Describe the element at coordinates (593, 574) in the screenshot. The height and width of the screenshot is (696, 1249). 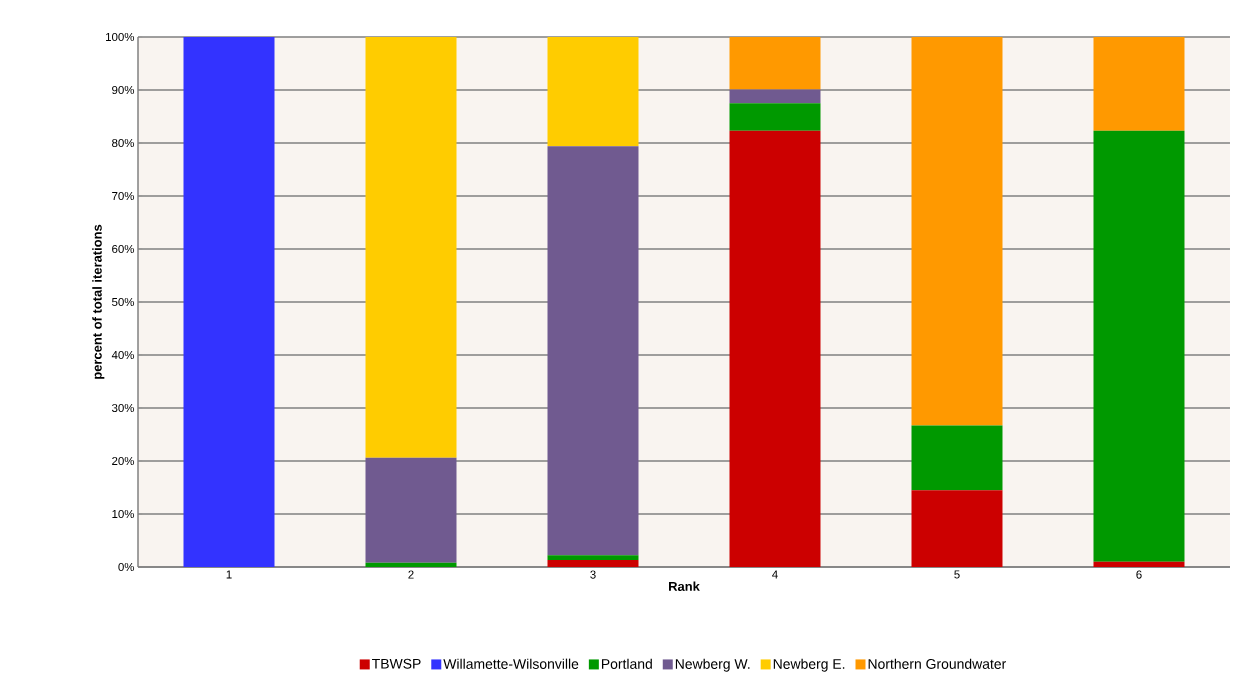
I see `x-tick-label: 3` at that location.